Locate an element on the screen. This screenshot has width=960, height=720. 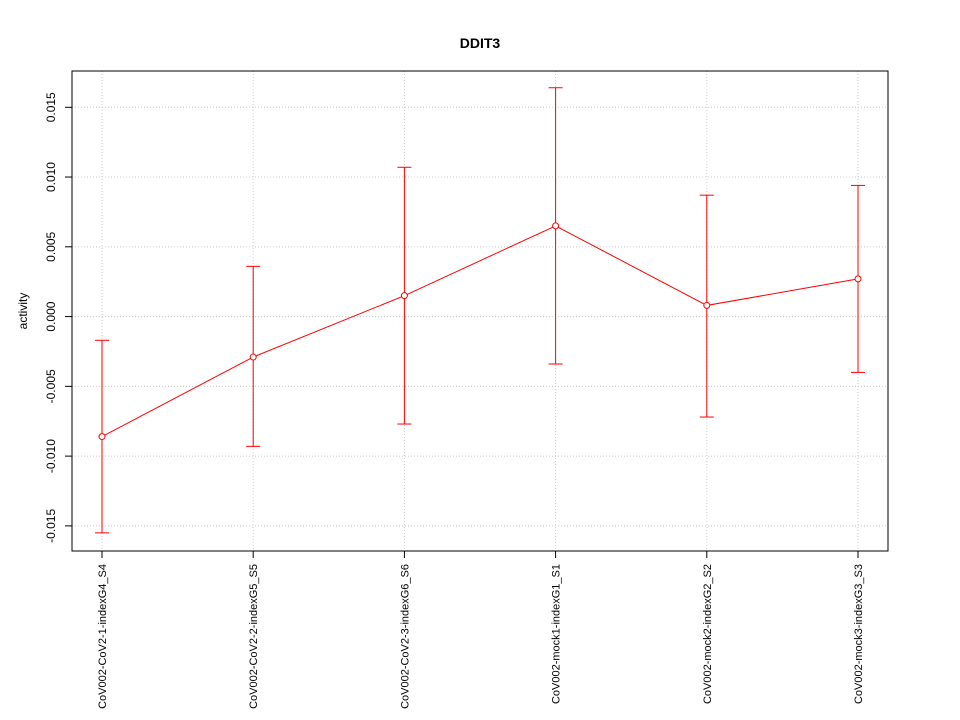
y-tick-label: -0.005 is located at coordinates (51, 386).